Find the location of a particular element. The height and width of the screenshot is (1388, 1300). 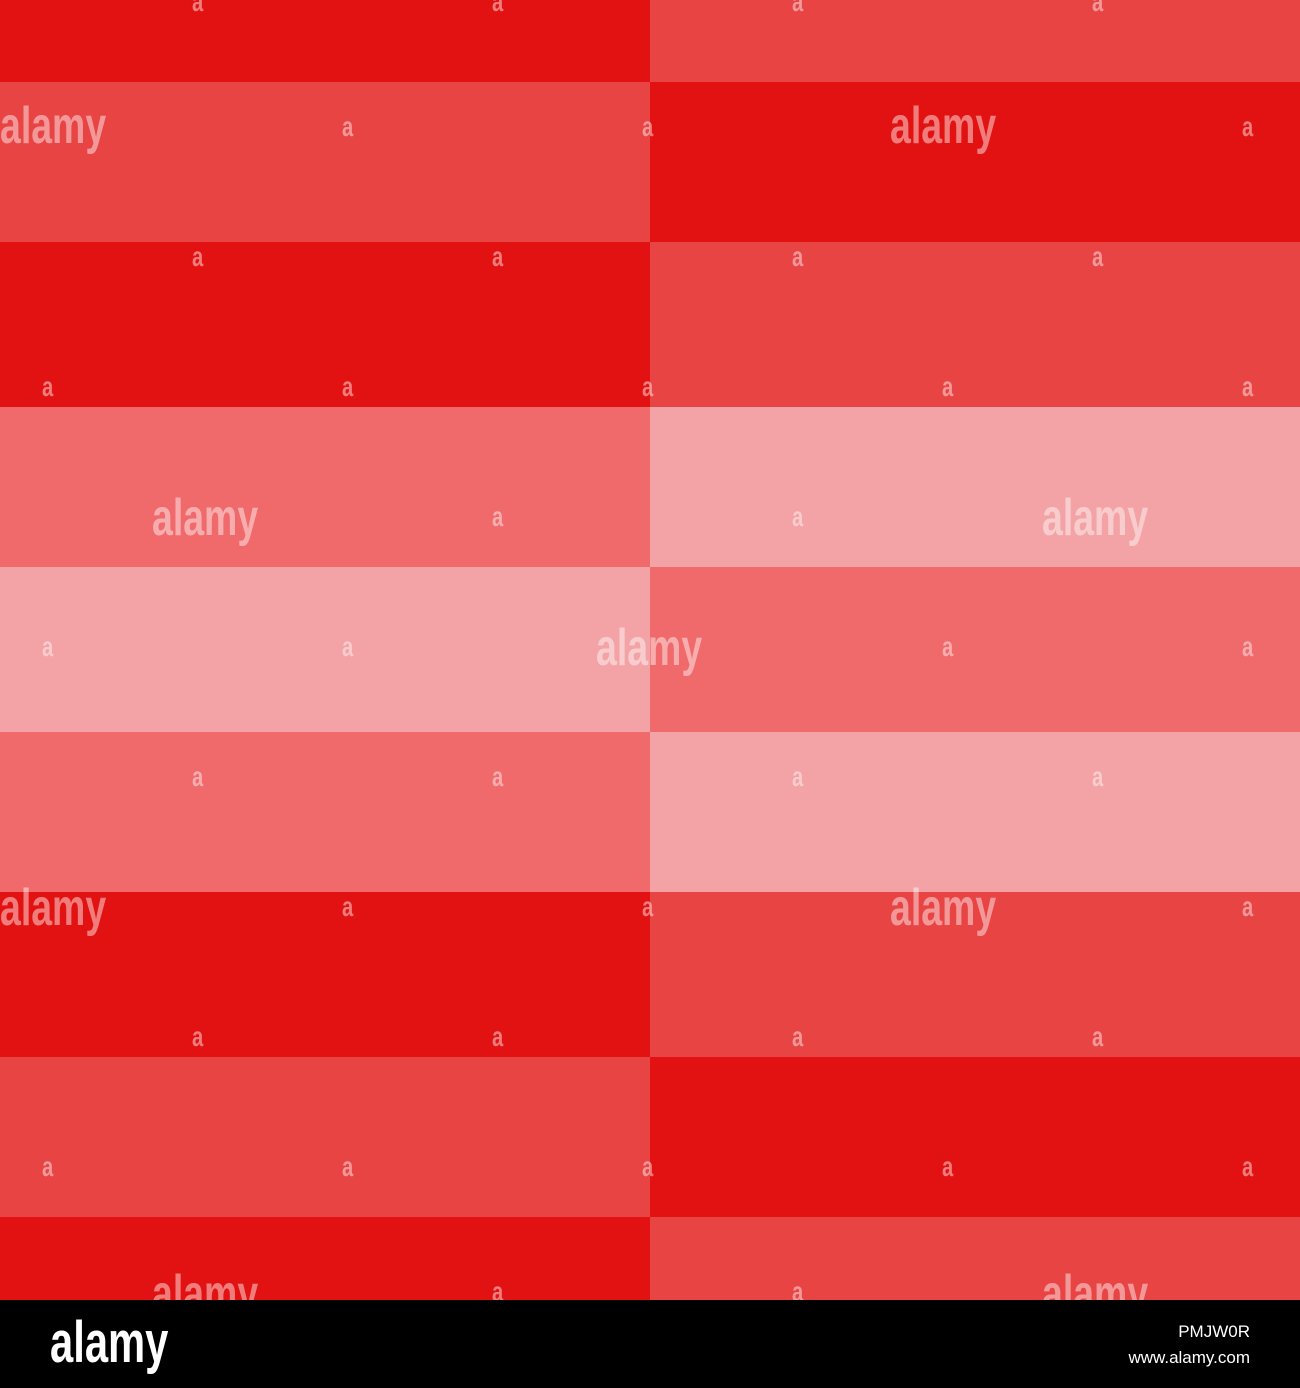

footer-bar: alamy PMJW0R www.alamy.com is located at coordinates (650, 1344).